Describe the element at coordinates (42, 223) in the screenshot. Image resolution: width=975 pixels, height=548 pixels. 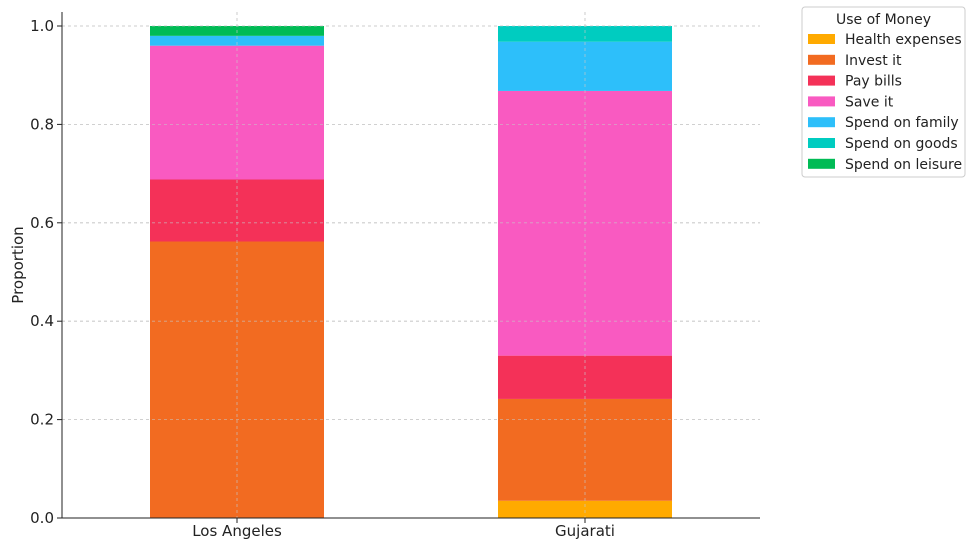
I see `y-tick-label: 0.6` at that location.